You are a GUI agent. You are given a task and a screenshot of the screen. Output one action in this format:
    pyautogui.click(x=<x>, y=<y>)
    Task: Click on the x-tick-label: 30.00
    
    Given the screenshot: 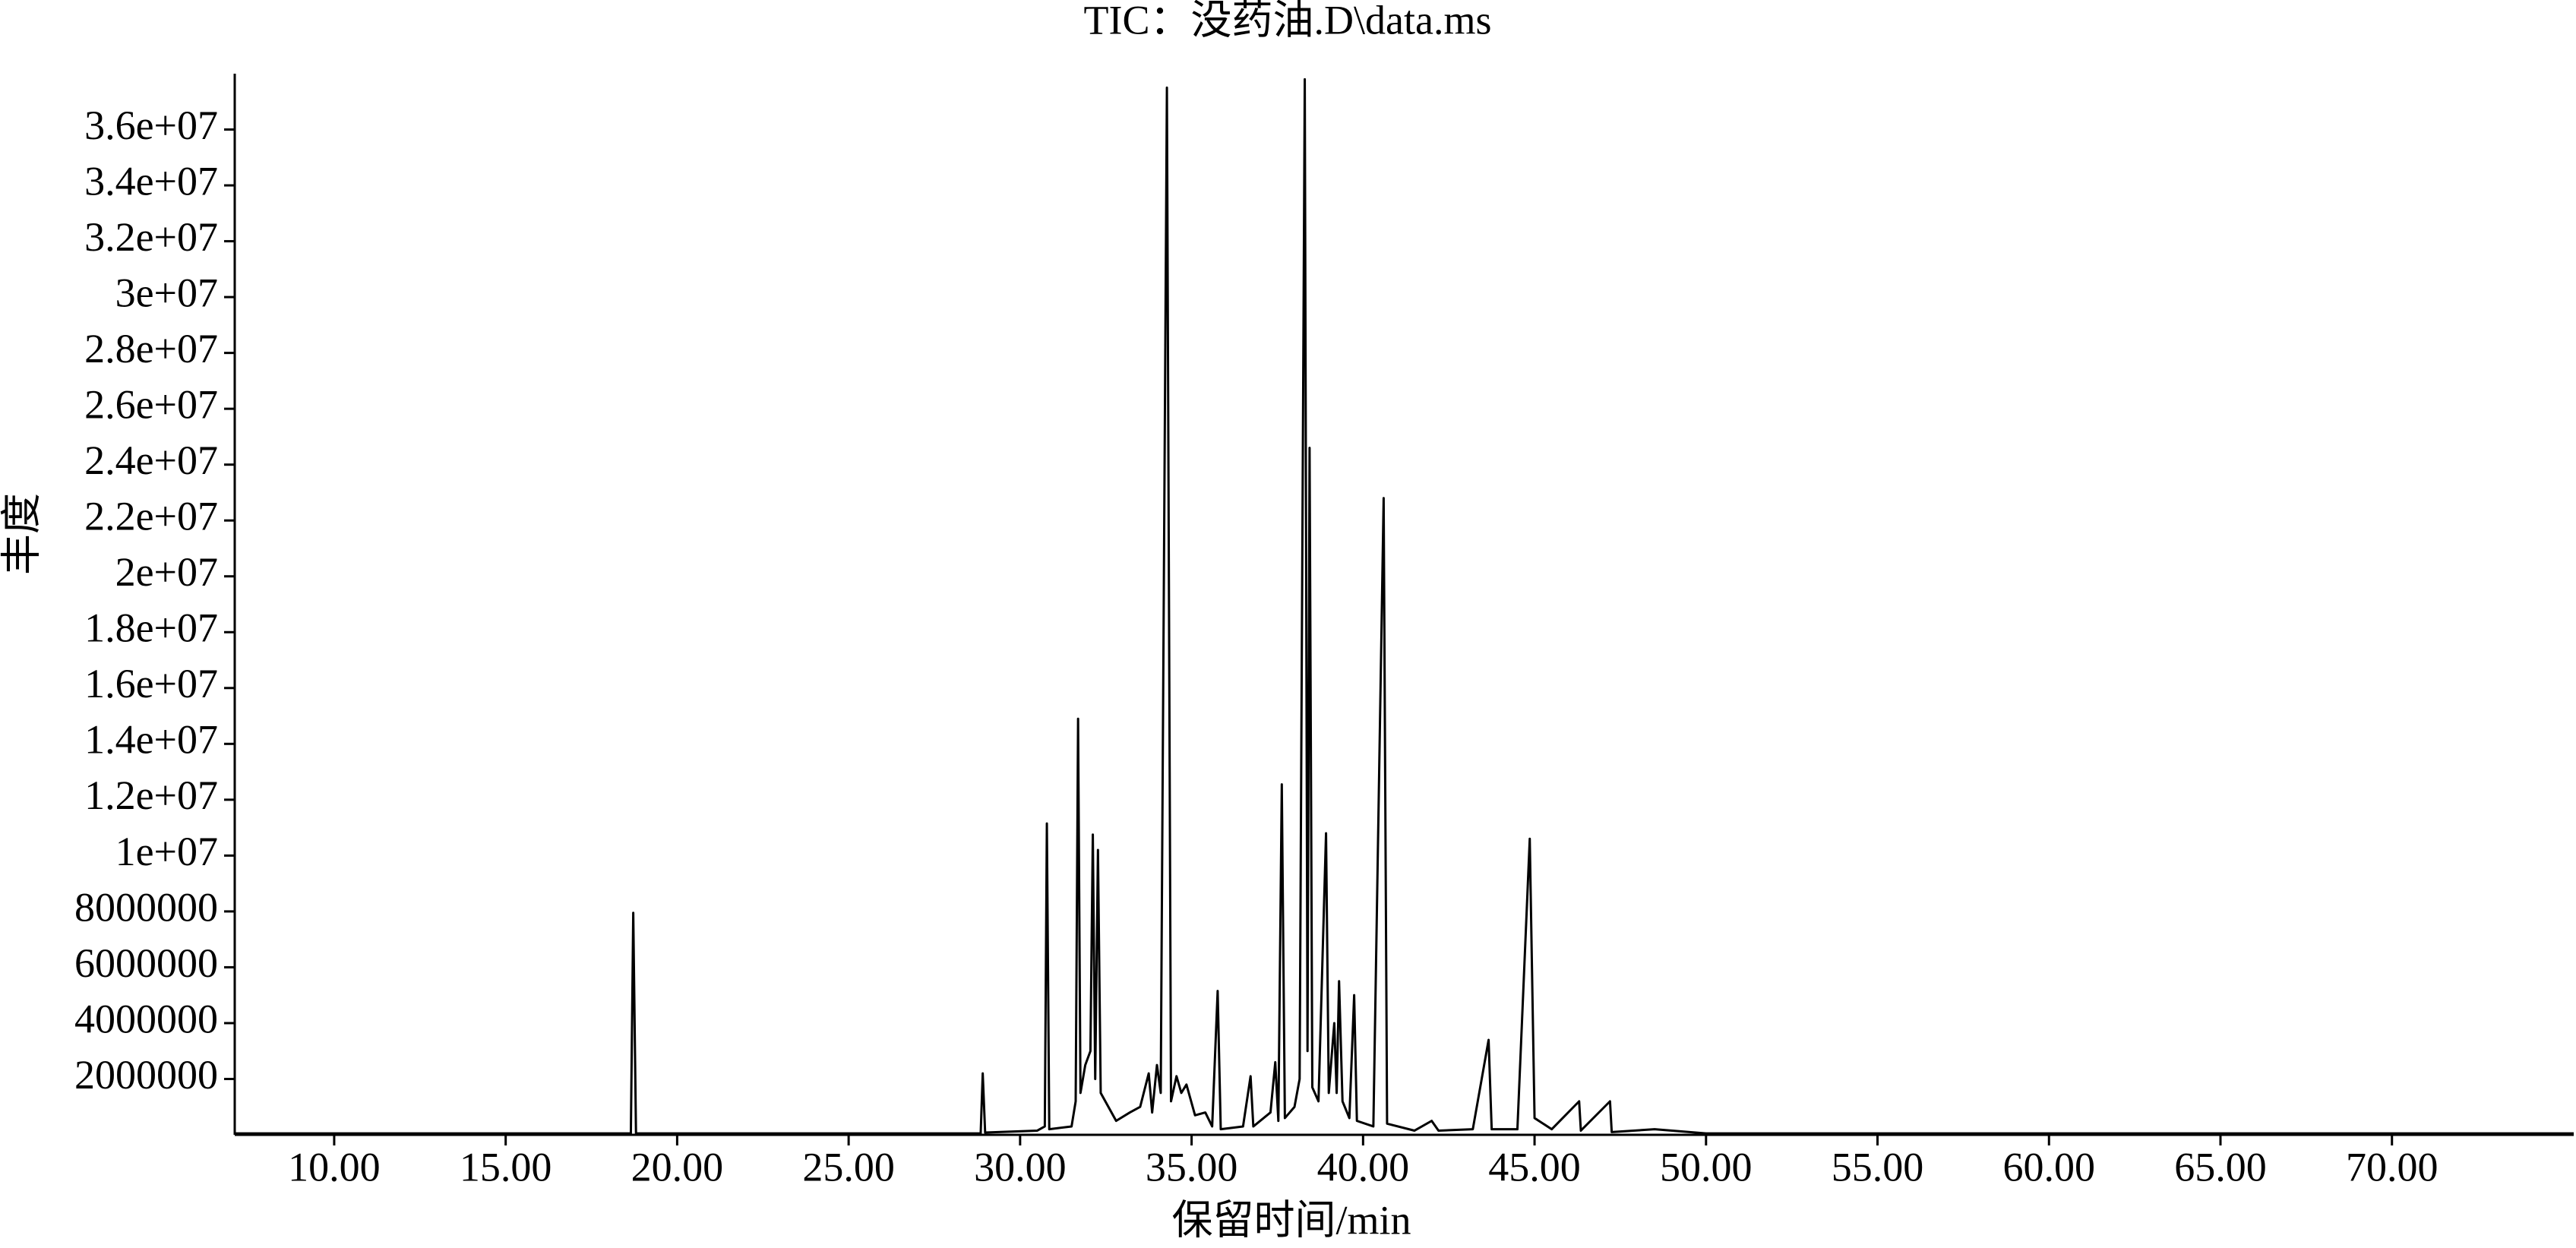 What is the action you would take?
    pyautogui.click(x=1020, y=1167)
    